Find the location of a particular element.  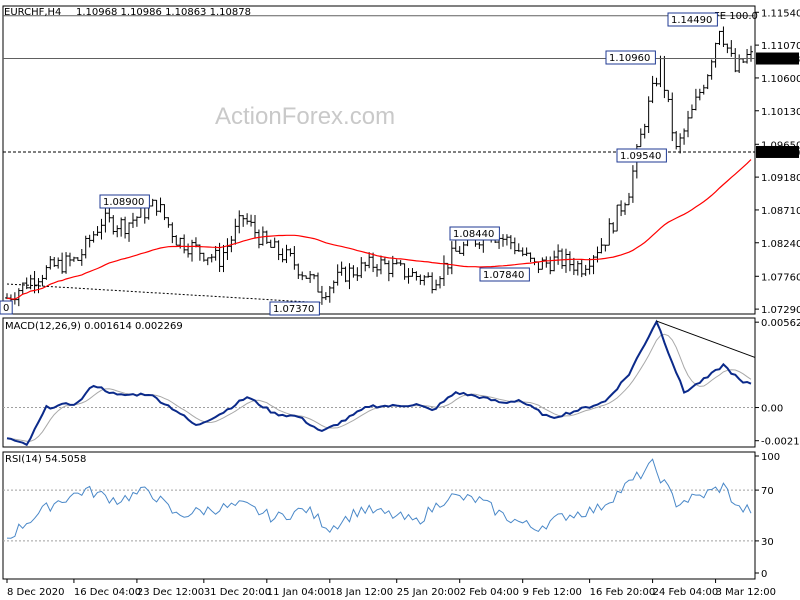

price-axis-box-label: 1.10878 is located at coordinates (779, 60).